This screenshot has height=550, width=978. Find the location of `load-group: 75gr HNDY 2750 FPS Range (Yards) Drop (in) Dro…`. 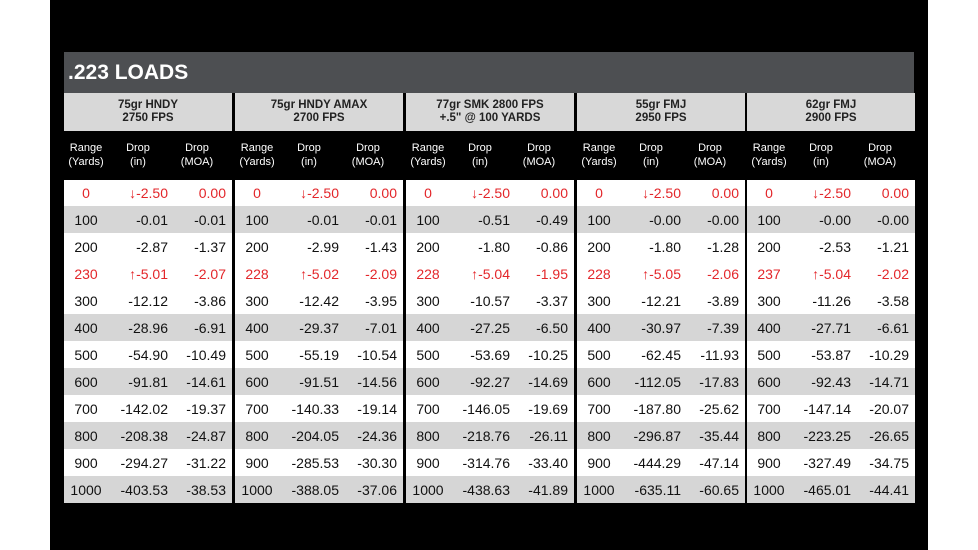

load-group: 75gr HNDY 2750 FPS Range (Yards) Drop (in) Dro… is located at coordinates (148, 298).